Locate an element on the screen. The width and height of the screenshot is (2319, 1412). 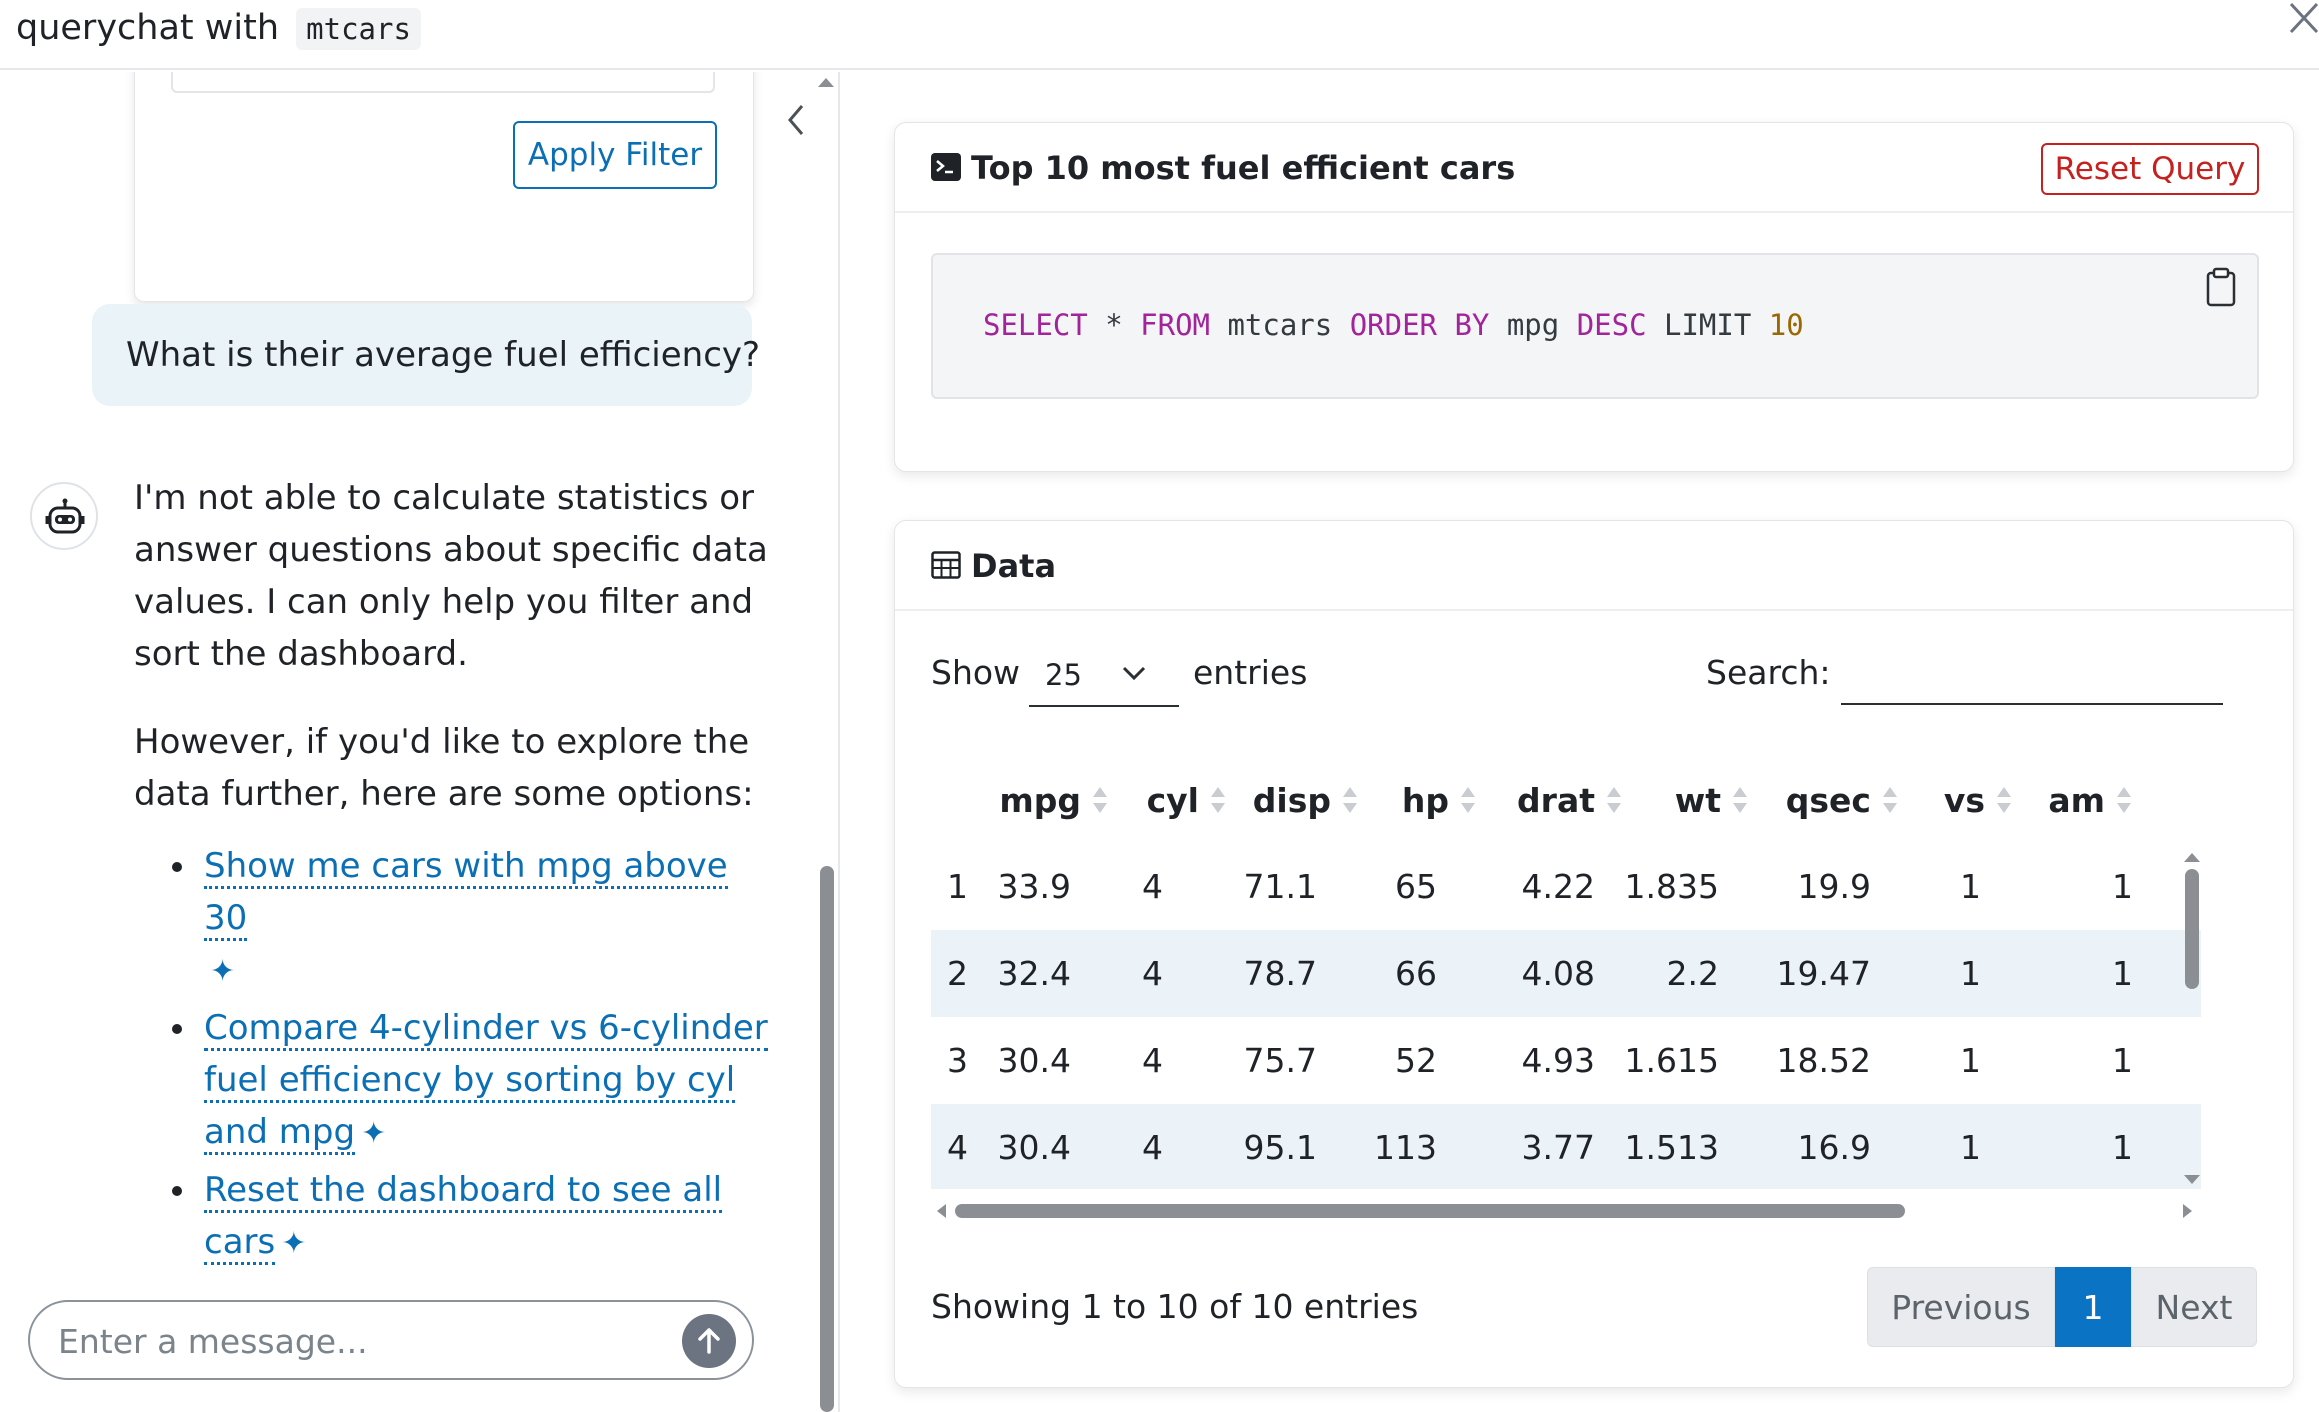
table-info: Showing 1 to 10 of 10 entries is located at coordinates (1175, 1306).